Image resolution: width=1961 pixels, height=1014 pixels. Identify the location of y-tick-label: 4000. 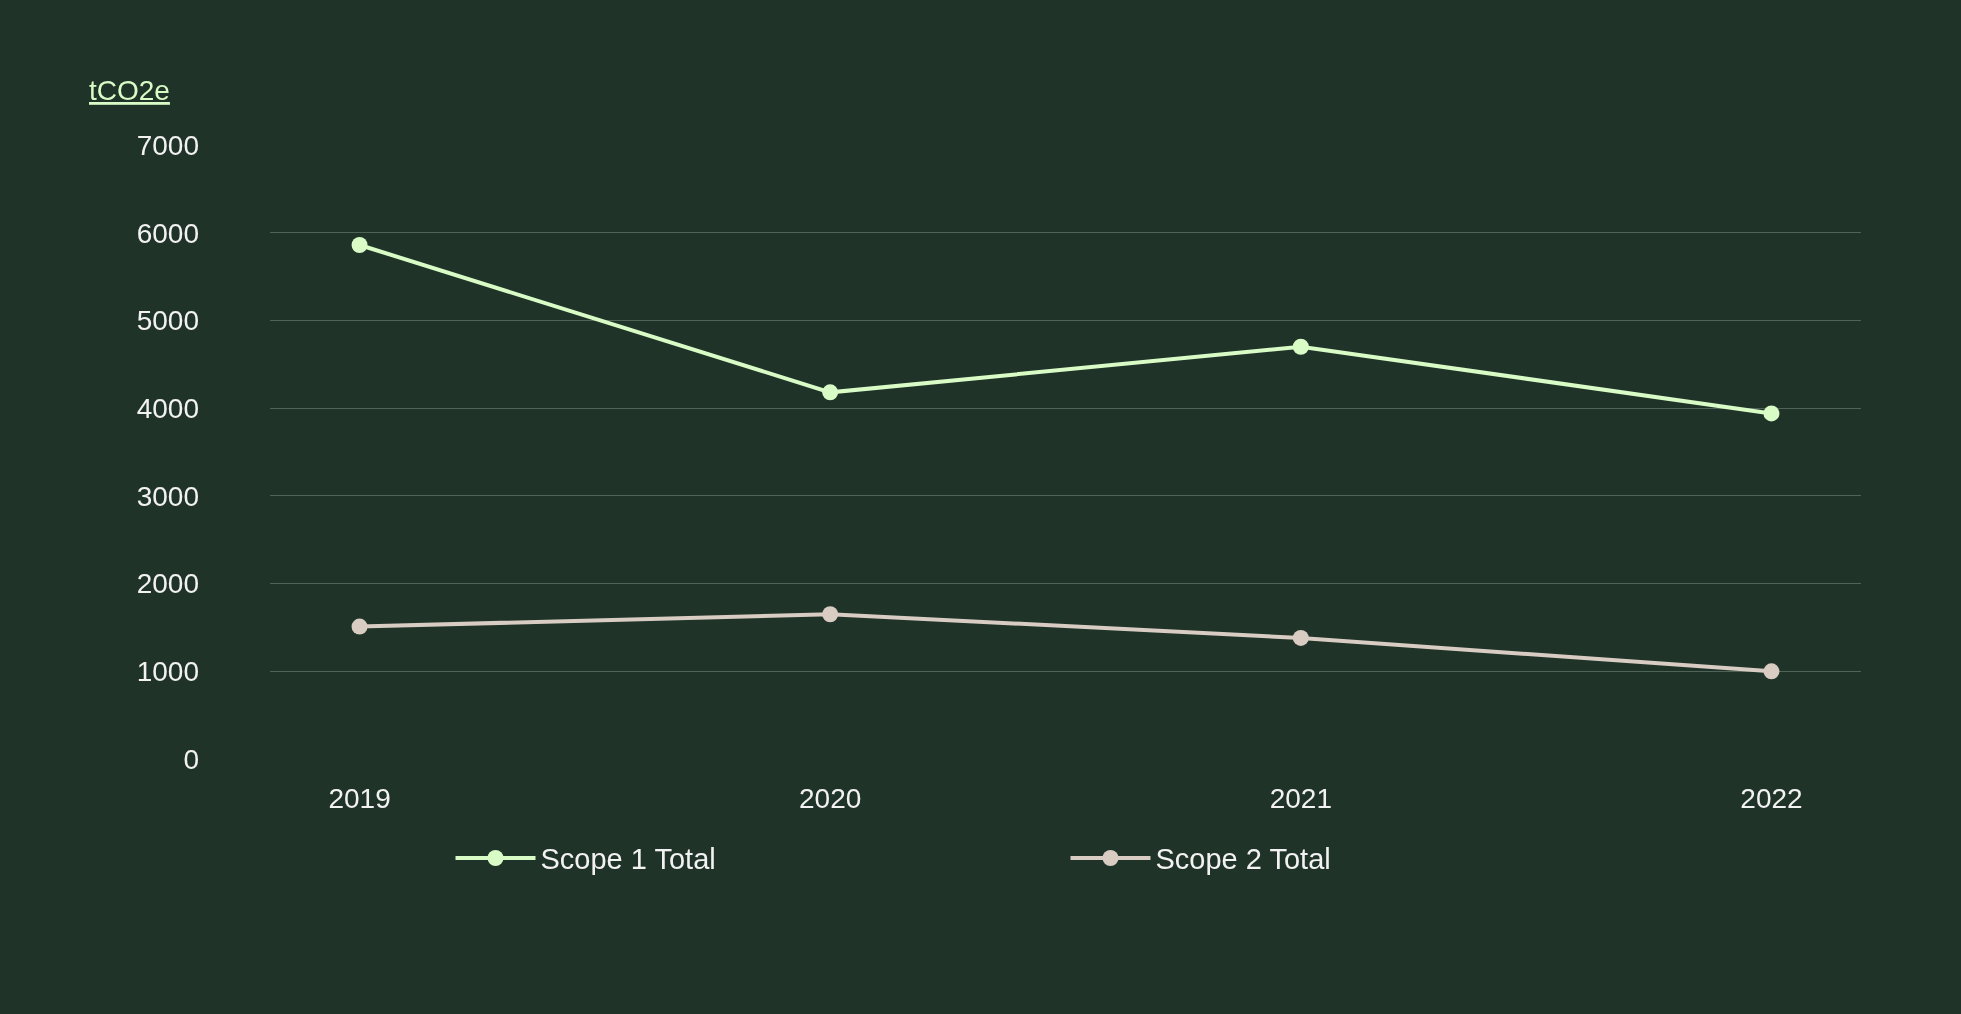
(167, 408).